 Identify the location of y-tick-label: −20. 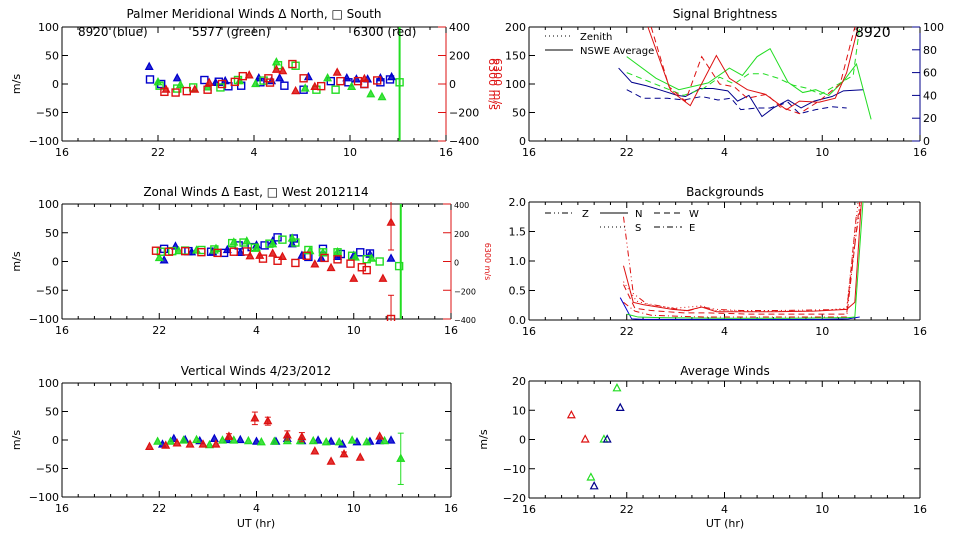
(514, 498).